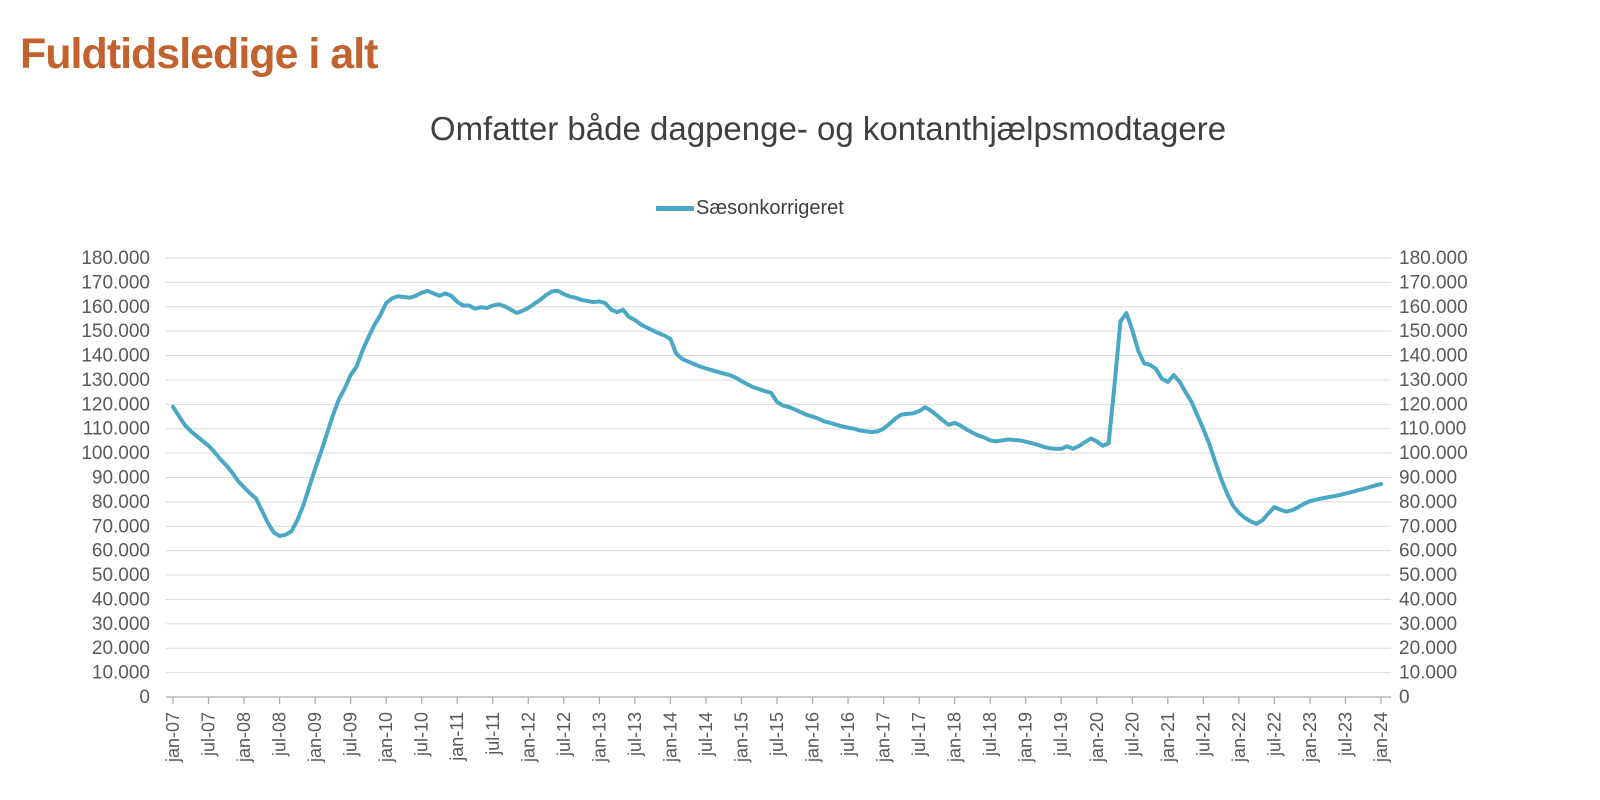 The width and height of the screenshot is (1600, 800). What do you see at coordinates (1061, 734) in the screenshot?
I see `x-axis-label: jul-19` at bounding box center [1061, 734].